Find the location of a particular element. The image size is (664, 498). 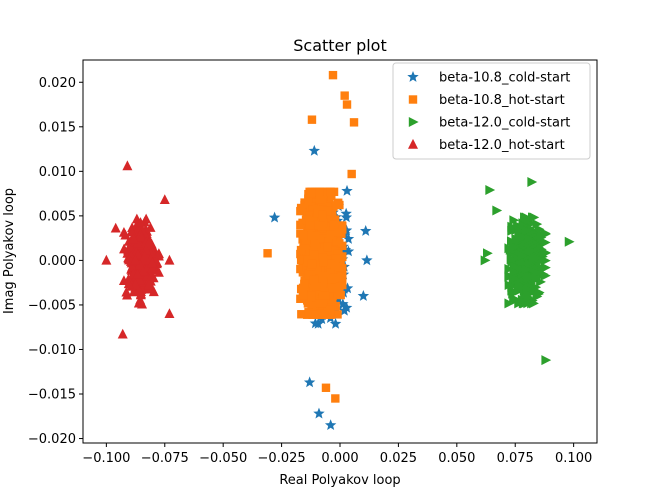

series-beta-12.0_cold-start is located at coordinates (527, 271).